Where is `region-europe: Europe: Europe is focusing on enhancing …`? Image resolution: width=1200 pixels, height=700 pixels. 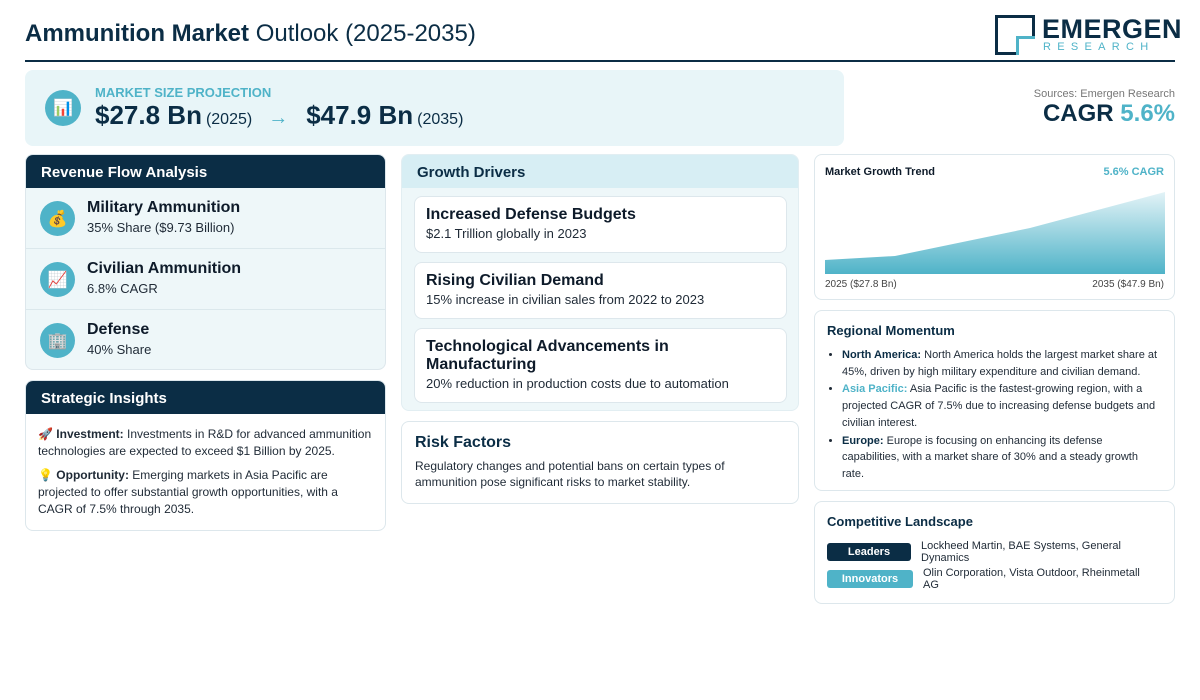
region-europe: Europe: Europe is focusing on enhancing … is located at coordinates (1002, 458).